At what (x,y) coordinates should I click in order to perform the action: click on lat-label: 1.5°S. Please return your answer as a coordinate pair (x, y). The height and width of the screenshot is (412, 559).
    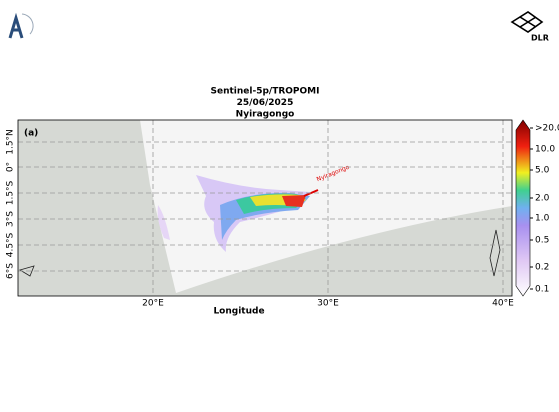
    Looking at the image, I should click on (11, 192).